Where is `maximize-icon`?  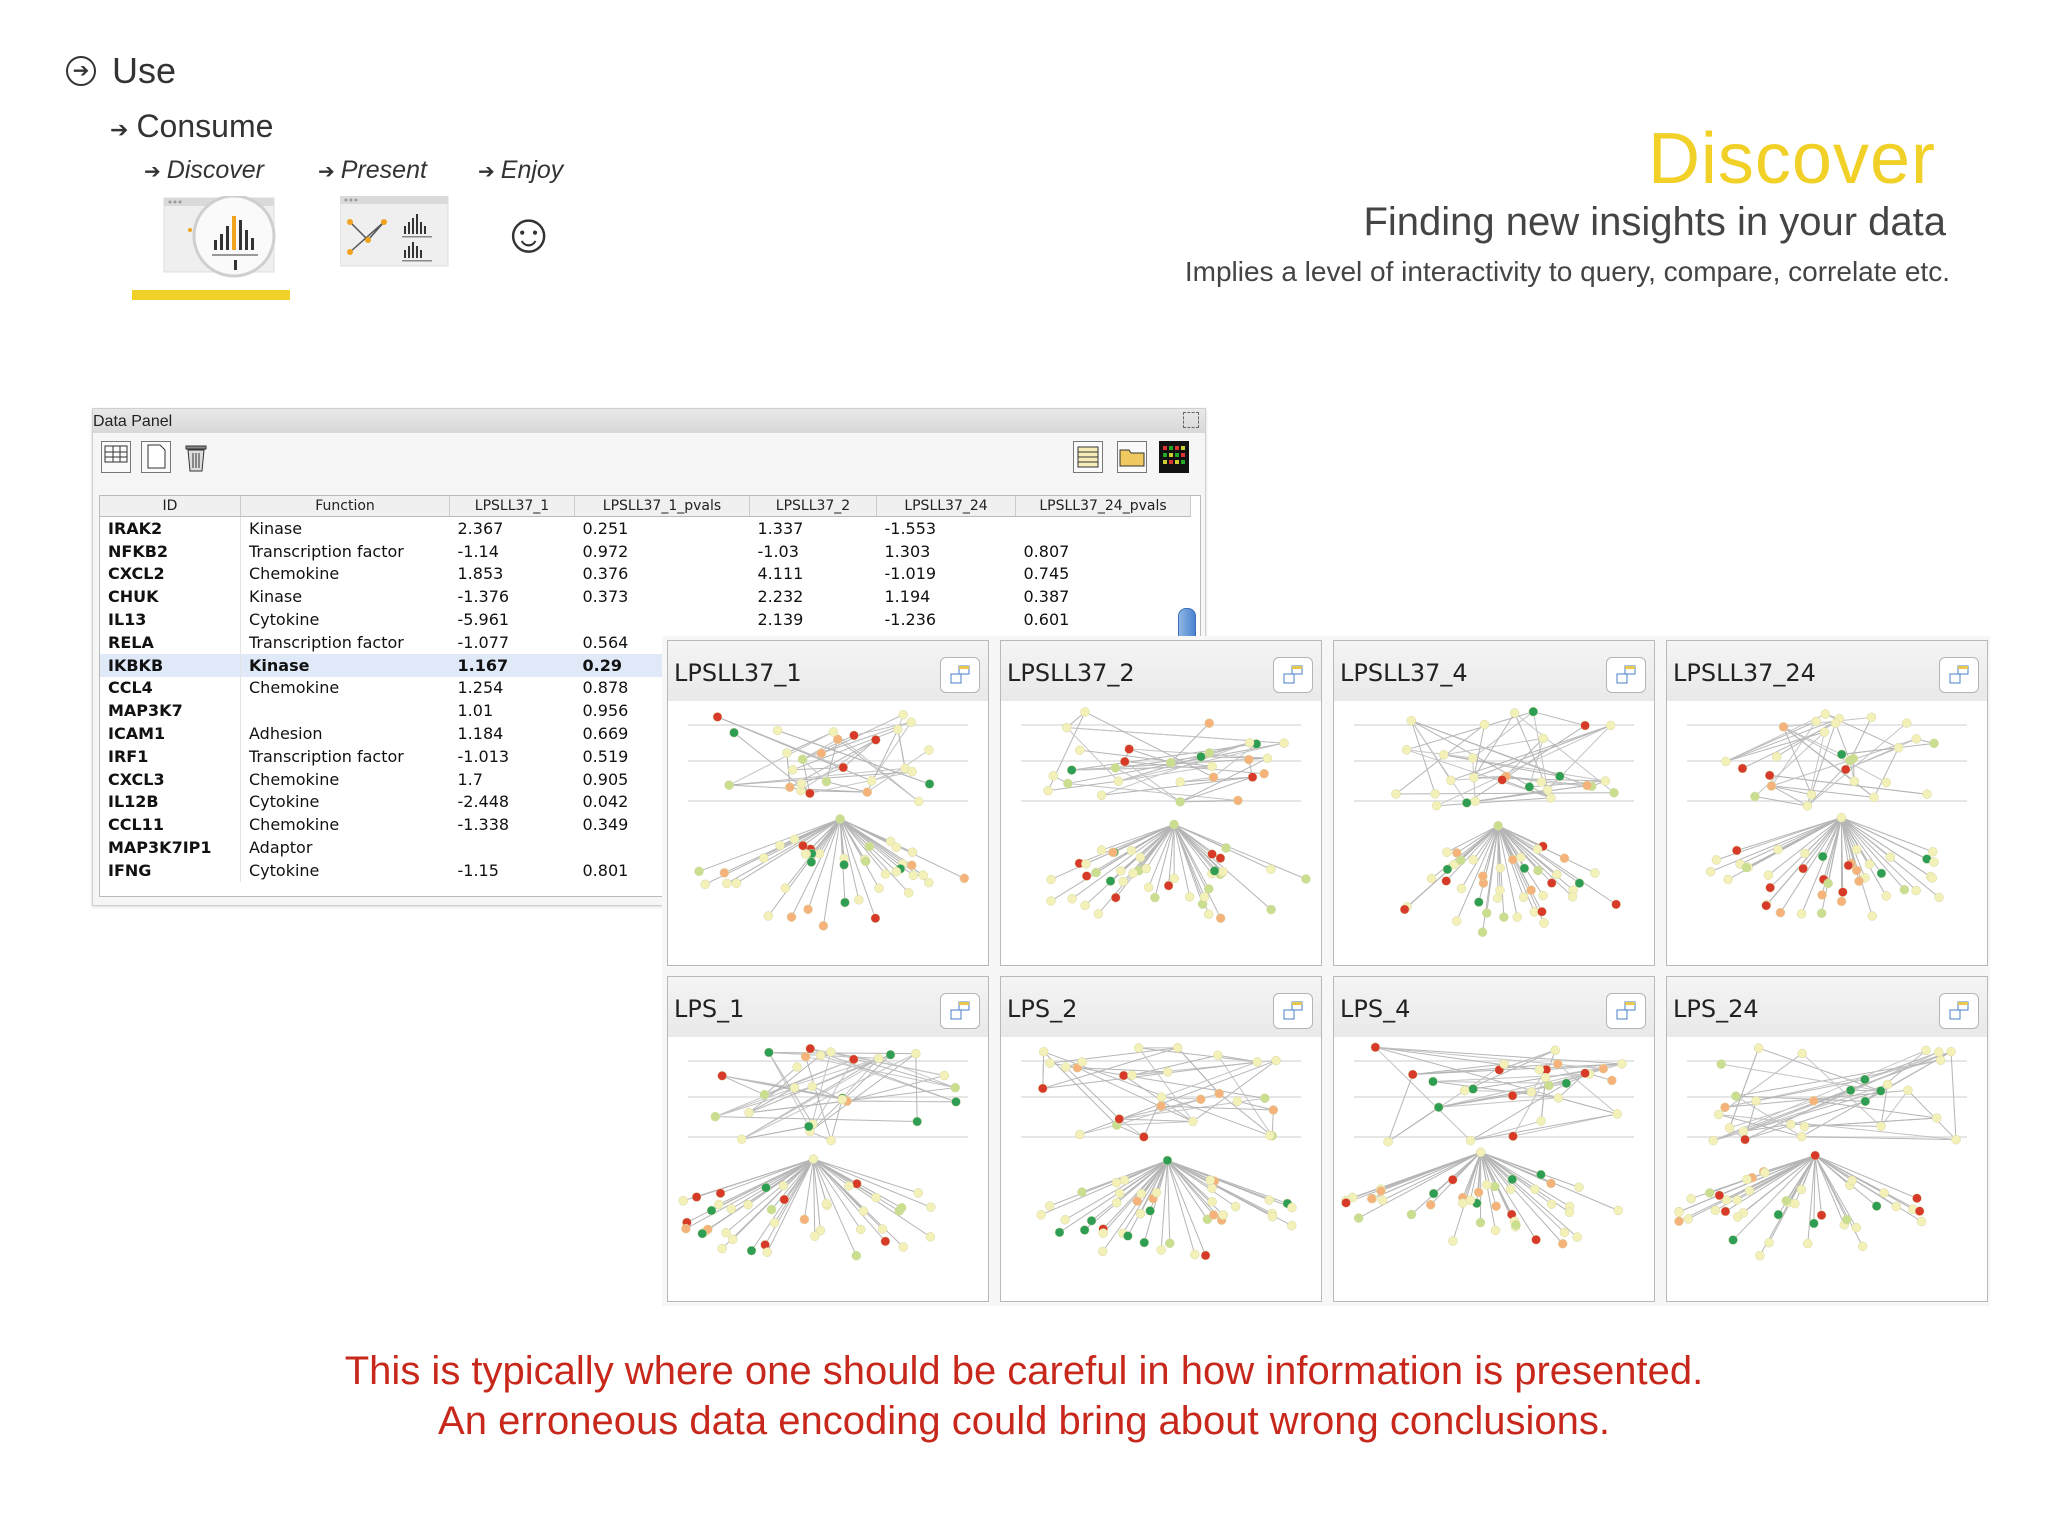
maximize-icon is located at coordinates (1191, 420).